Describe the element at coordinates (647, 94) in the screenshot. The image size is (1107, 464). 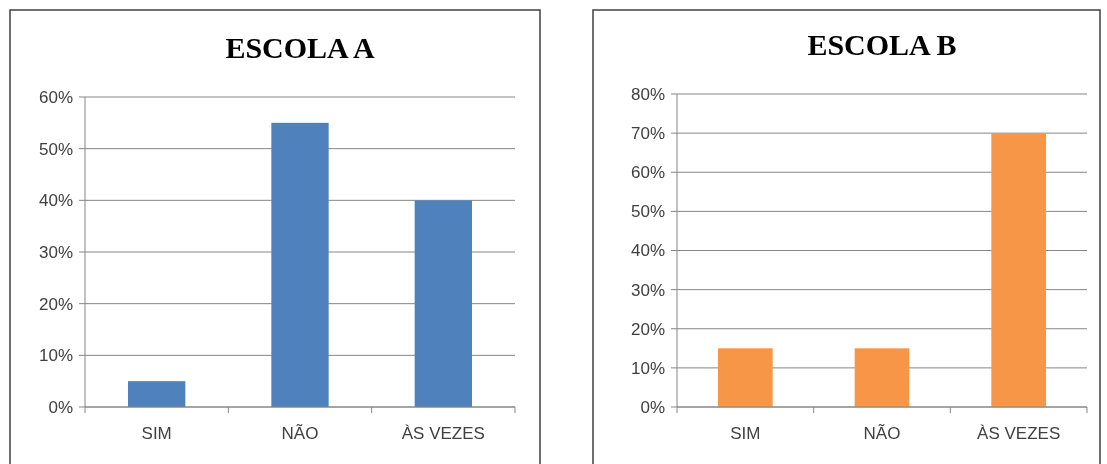
I see `y-tick-label: 80%` at that location.